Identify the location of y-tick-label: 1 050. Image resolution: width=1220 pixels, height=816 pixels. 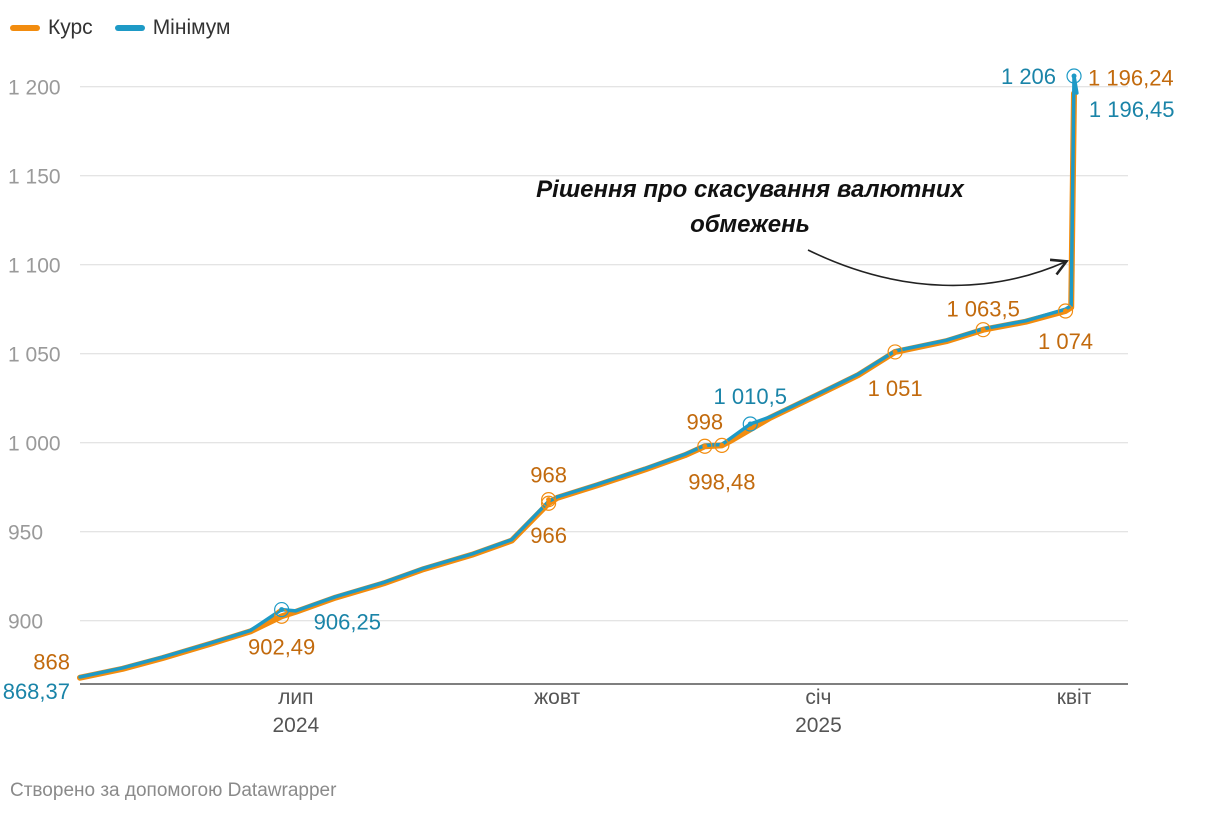
(34, 355).